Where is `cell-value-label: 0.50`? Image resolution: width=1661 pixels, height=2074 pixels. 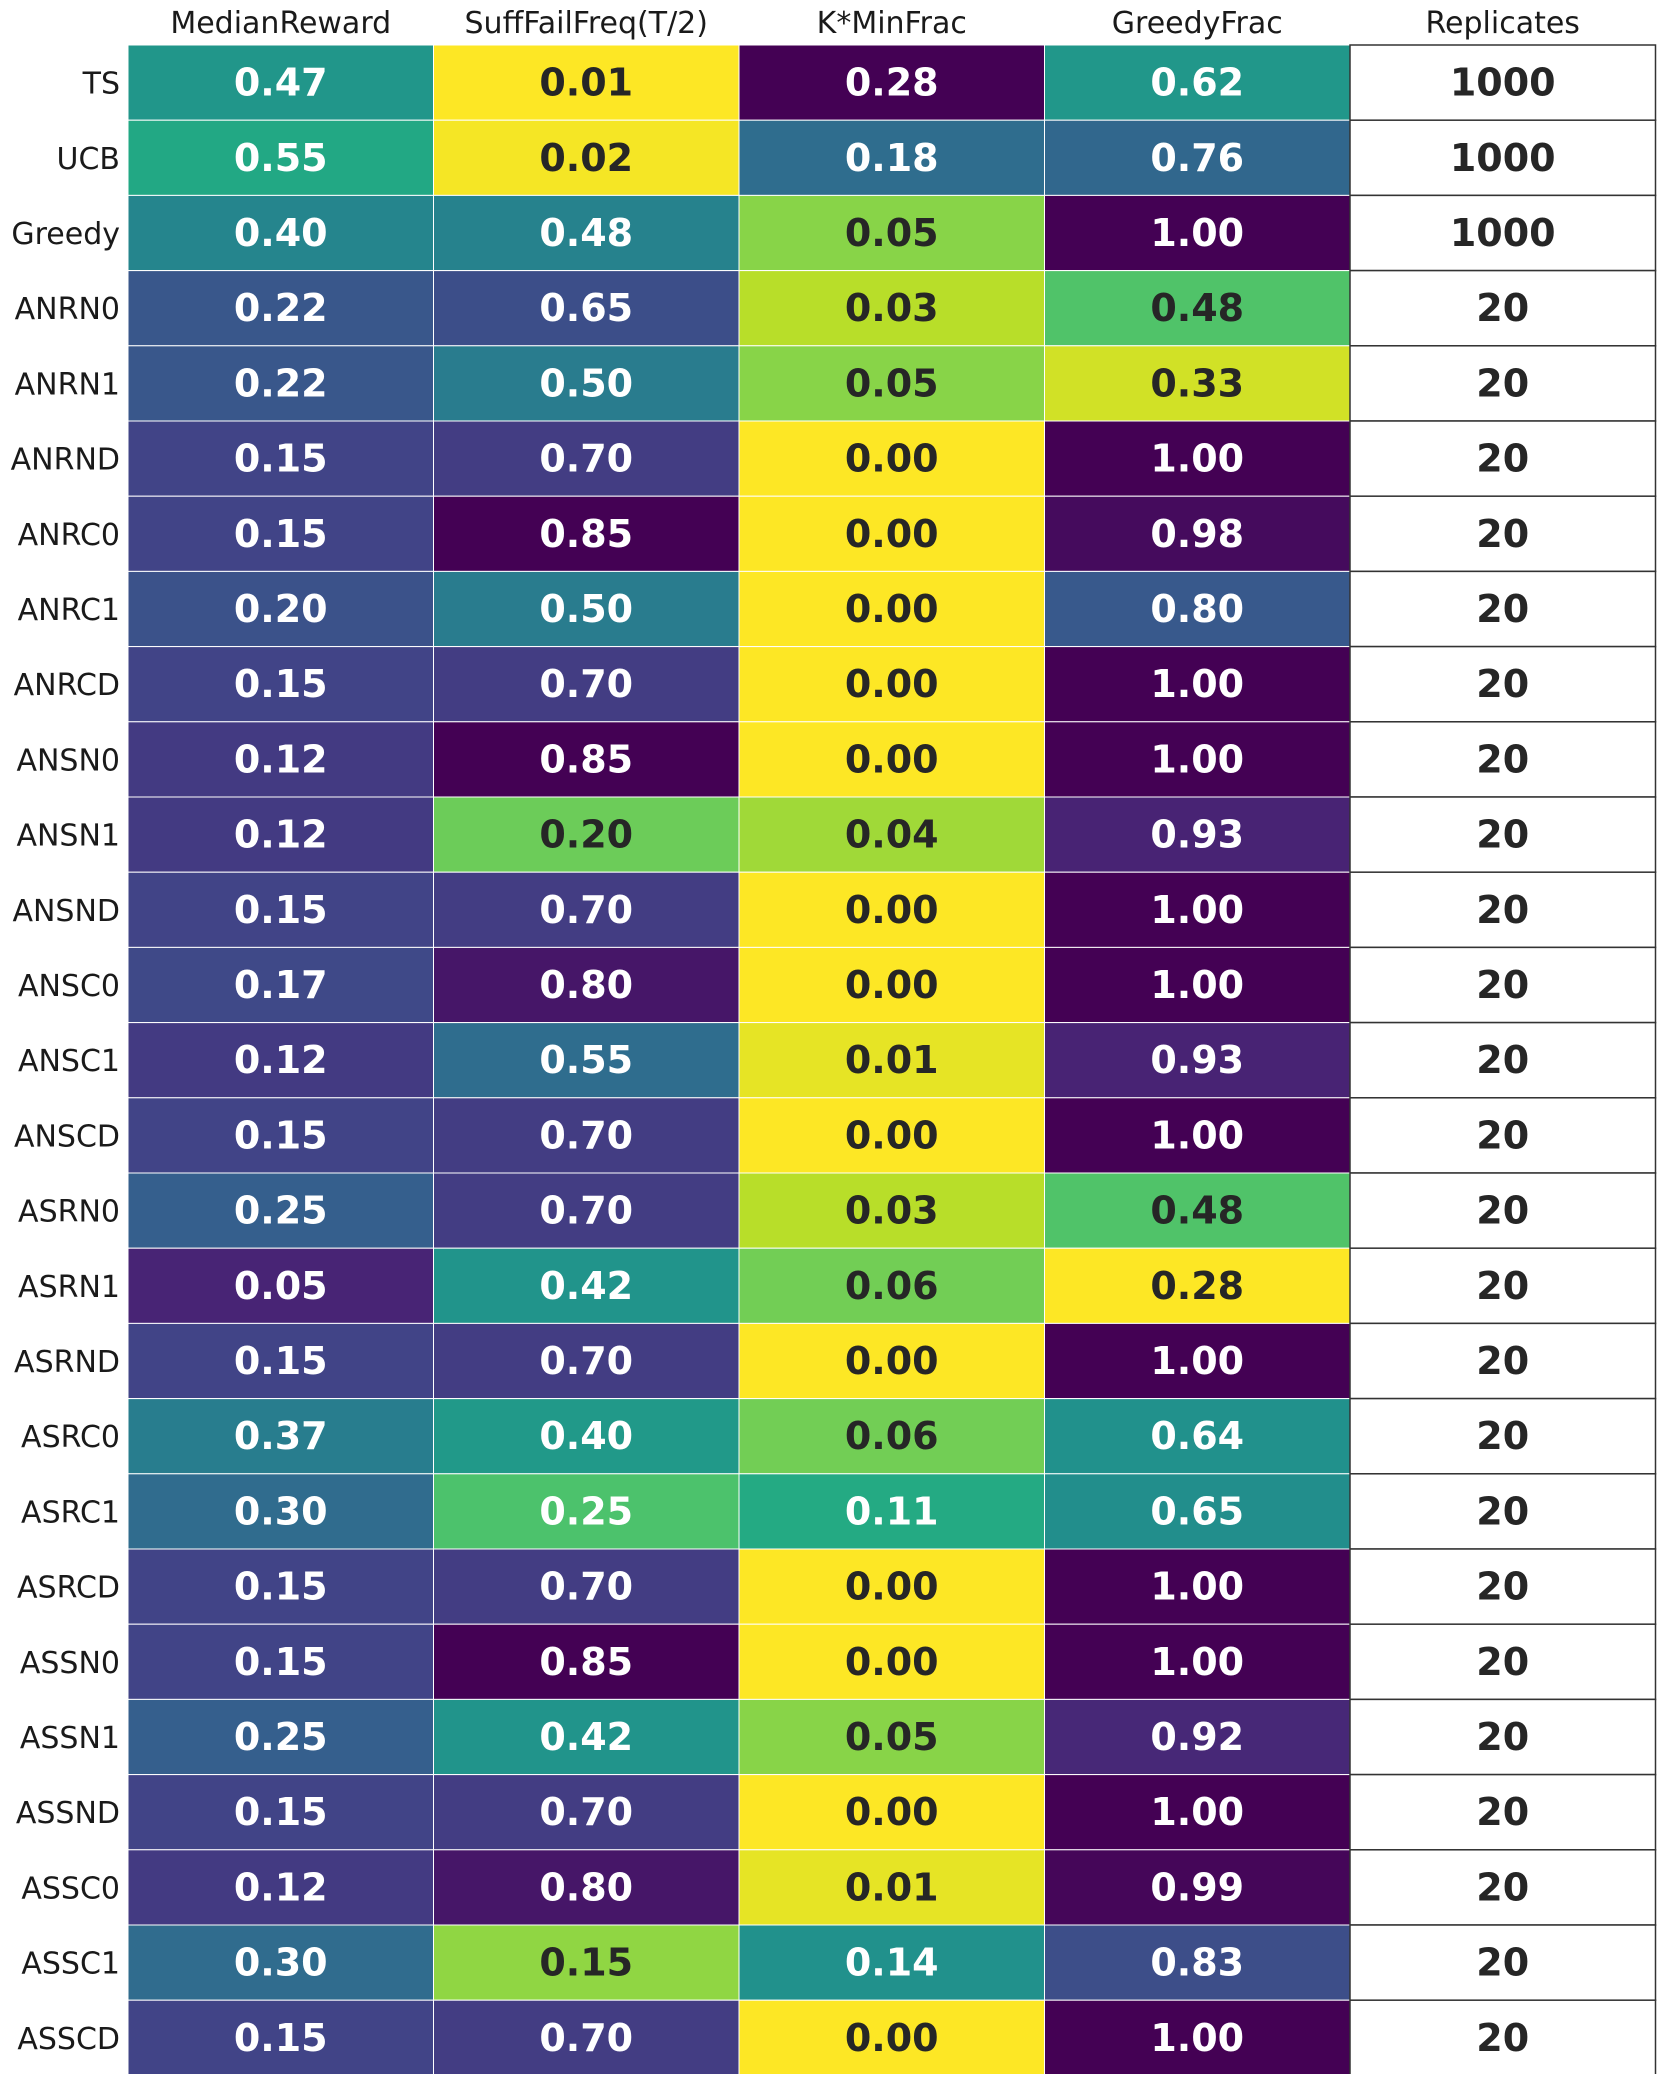 cell-value-label: 0.50 is located at coordinates (586, 609).